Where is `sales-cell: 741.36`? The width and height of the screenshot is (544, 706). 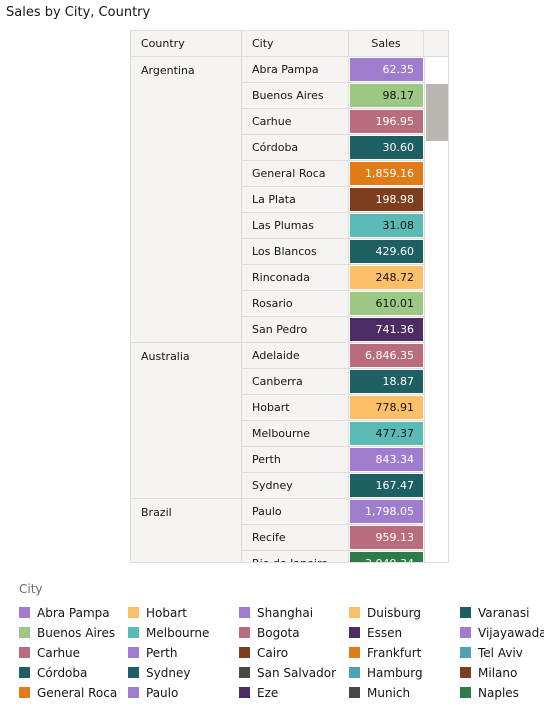
sales-cell: 741.36 is located at coordinates (386, 330).